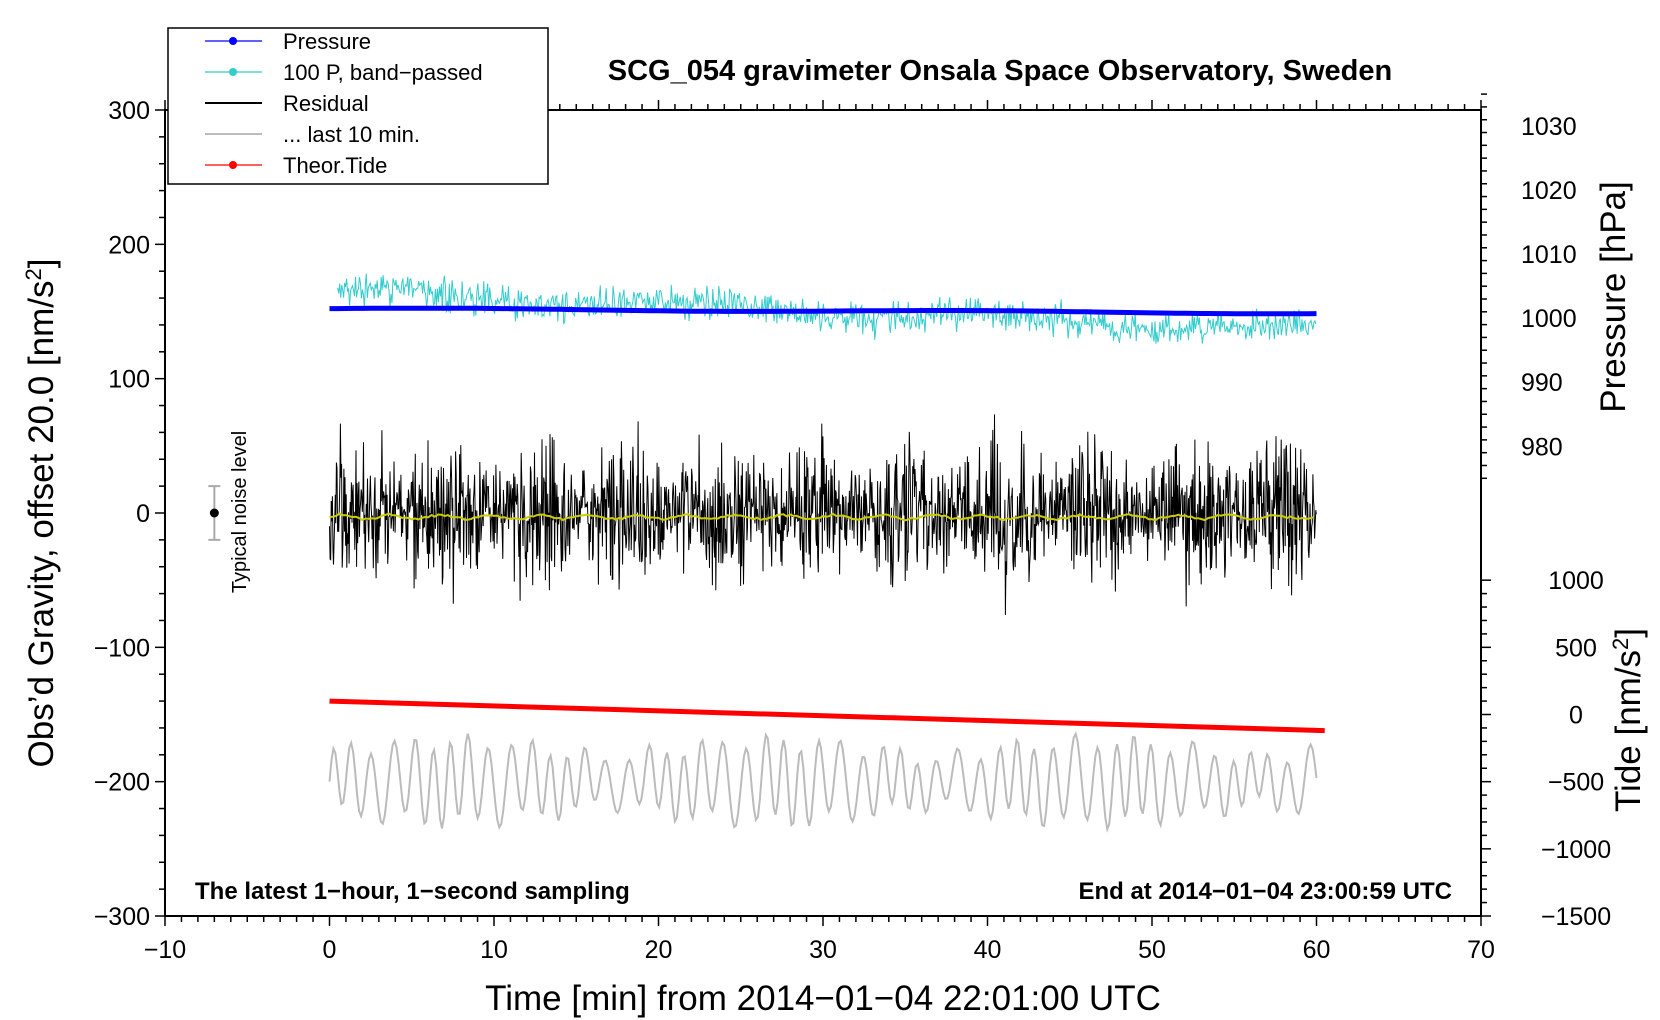  I want to click on legend-box, so click(358, 106).